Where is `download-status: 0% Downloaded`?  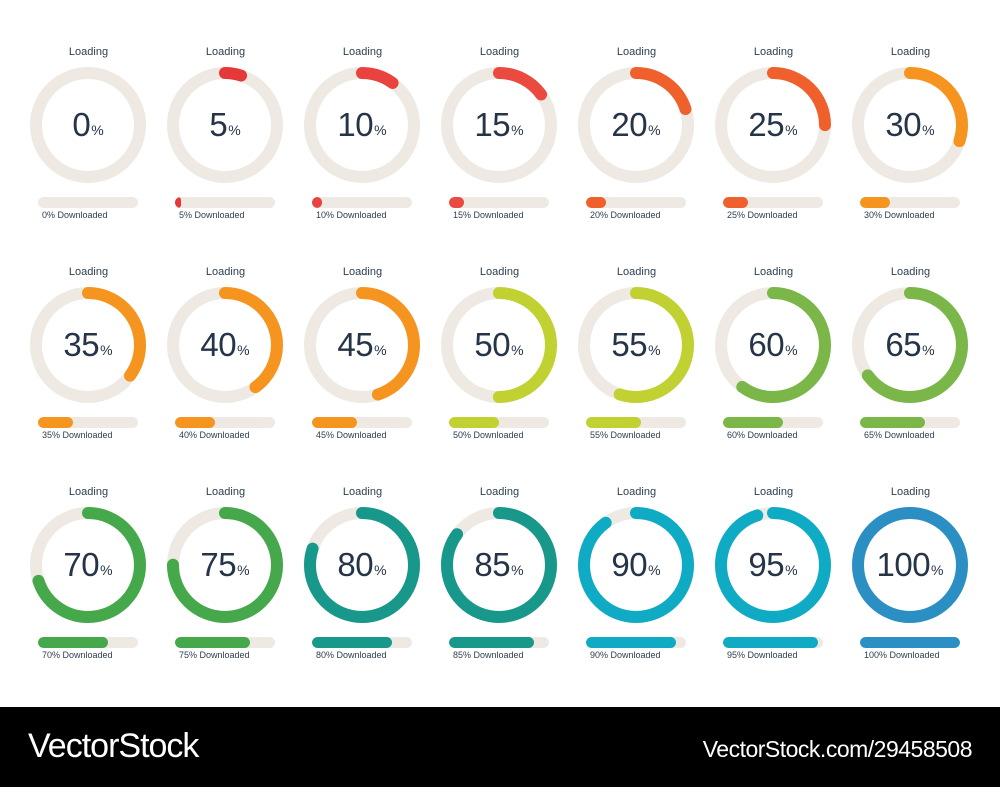
download-status: 0% Downloaded is located at coordinates (75, 215).